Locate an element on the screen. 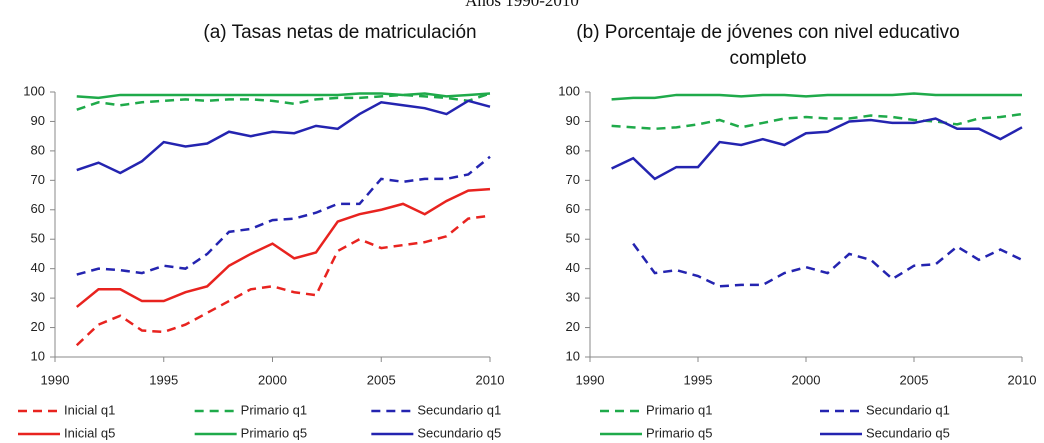  legend-label: Inicial q1 is located at coordinates (89, 409).